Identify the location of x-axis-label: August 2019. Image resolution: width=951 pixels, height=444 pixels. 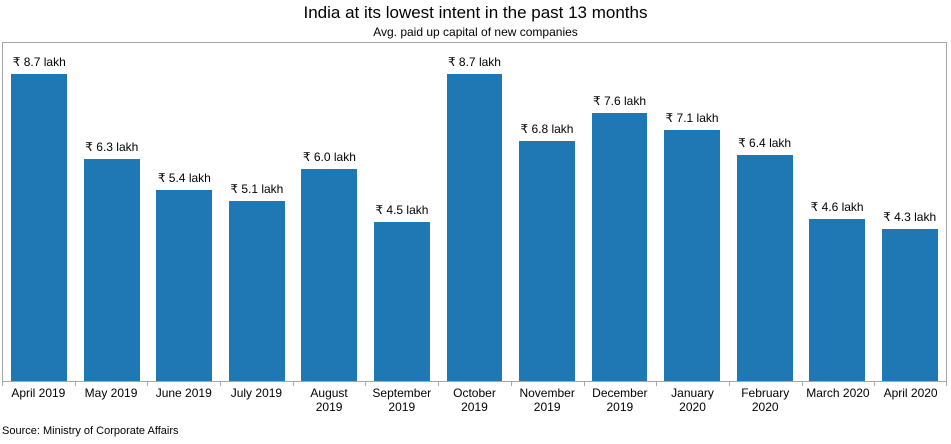
(329, 400).